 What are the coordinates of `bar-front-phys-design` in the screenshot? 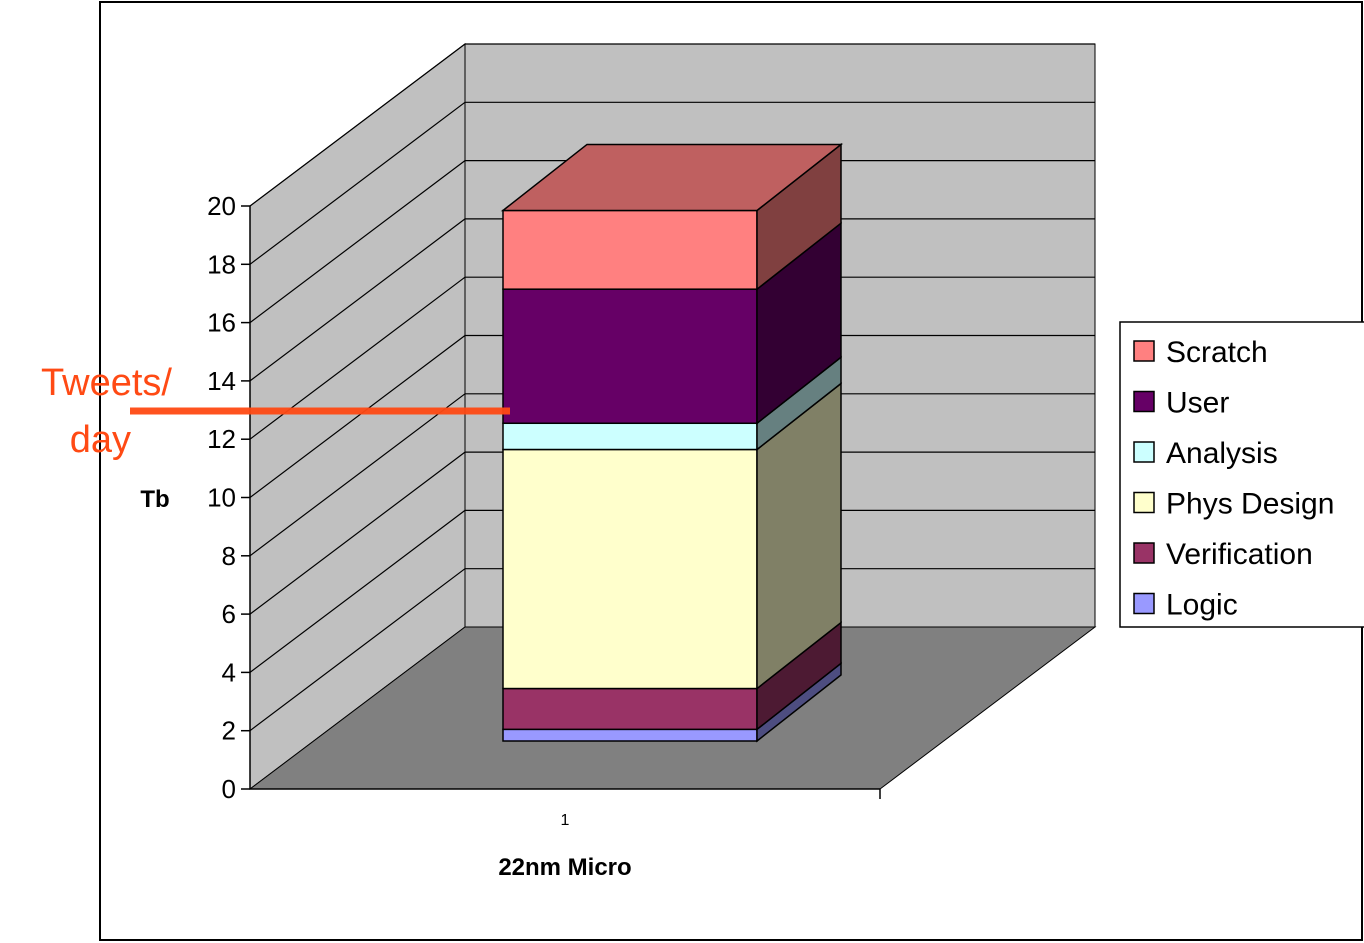 It's located at (630, 569).